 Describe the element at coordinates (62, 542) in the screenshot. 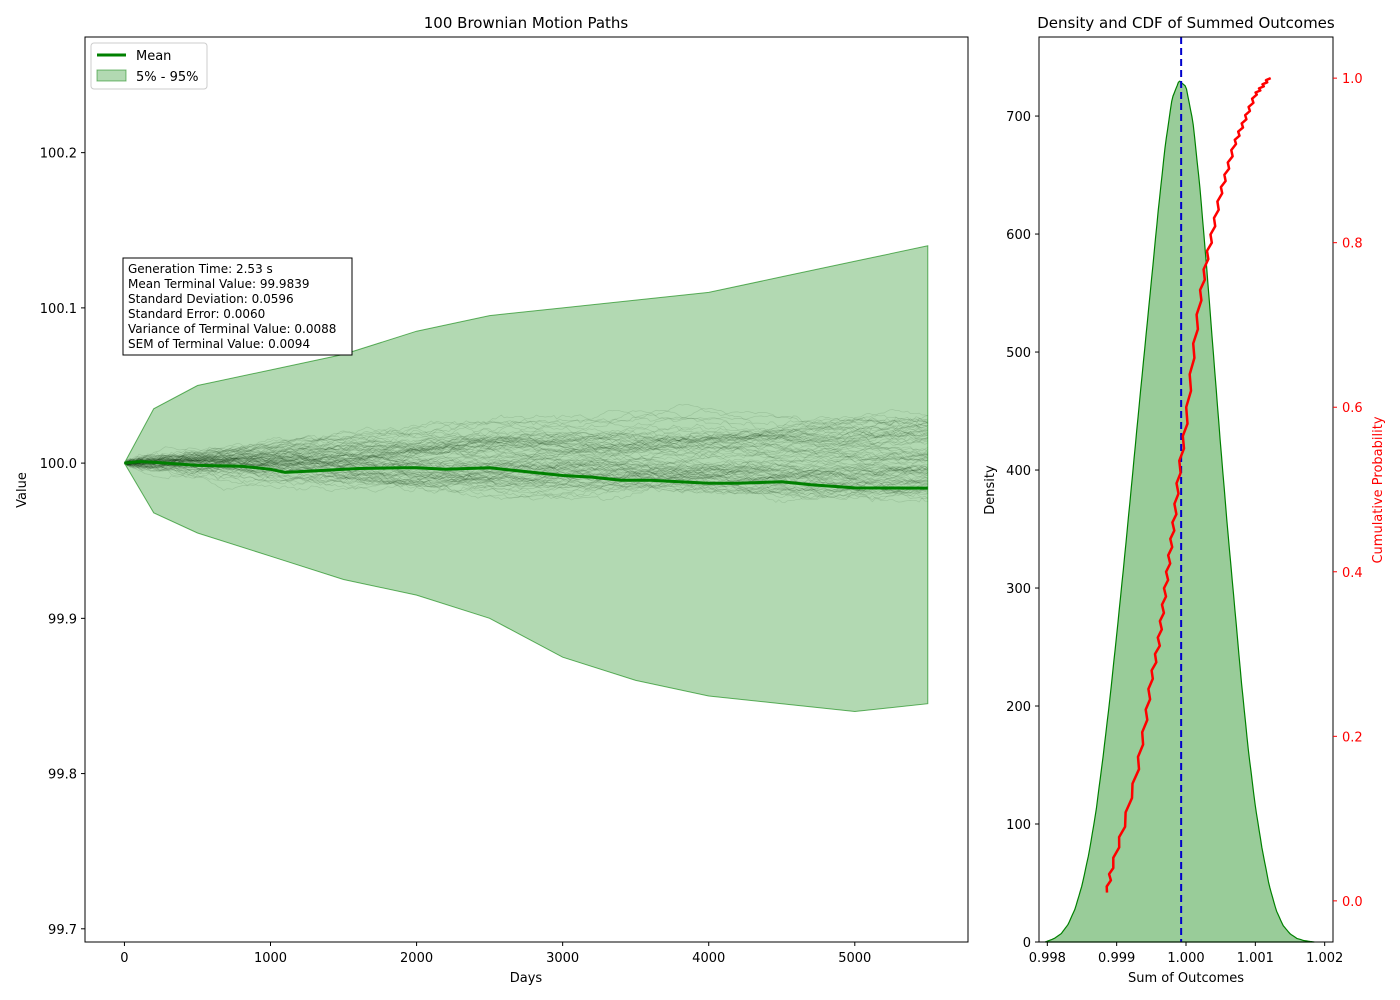

I see `left-yticks: 99.7 99.8 99.9 100.0 100.1 100.2` at that location.